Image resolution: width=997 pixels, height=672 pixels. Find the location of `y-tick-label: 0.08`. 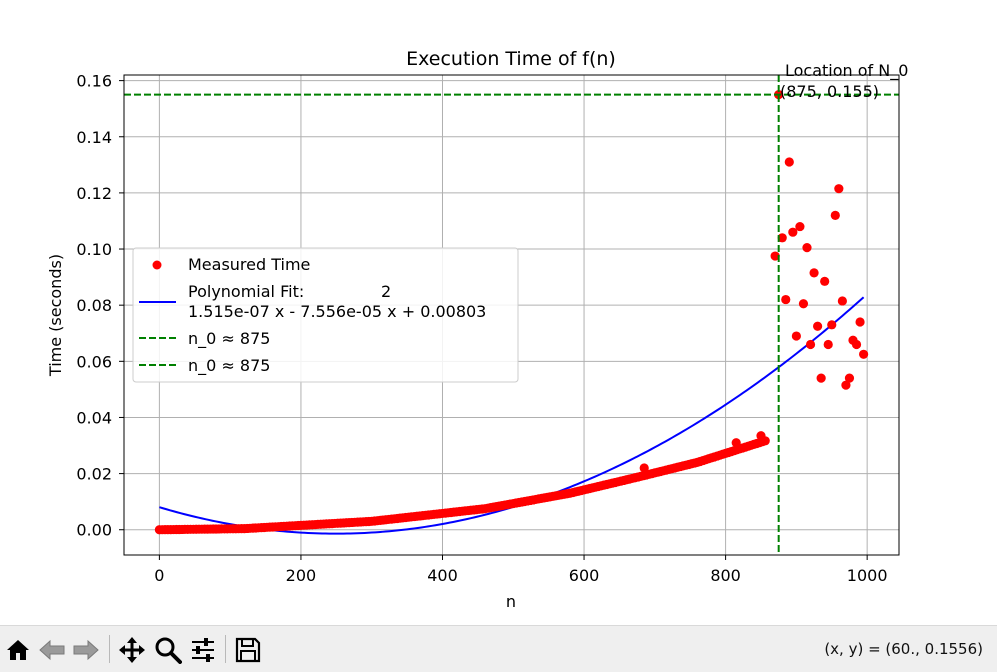

y-tick-label: 0.08 is located at coordinates (94, 305).